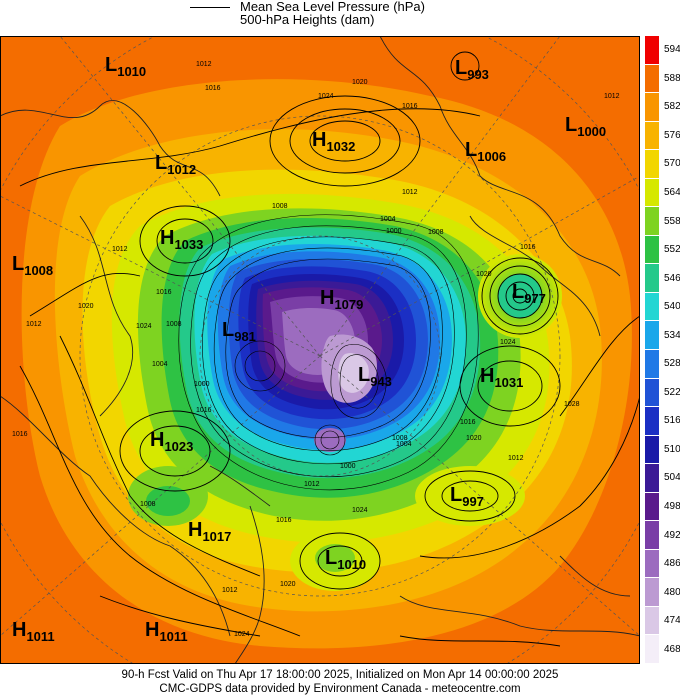 The height and width of the screenshot is (700, 680). What do you see at coordinates (181, 169) in the screenshot?
I see `pressure-center-value: 1012` at bounding box center [181, 169].